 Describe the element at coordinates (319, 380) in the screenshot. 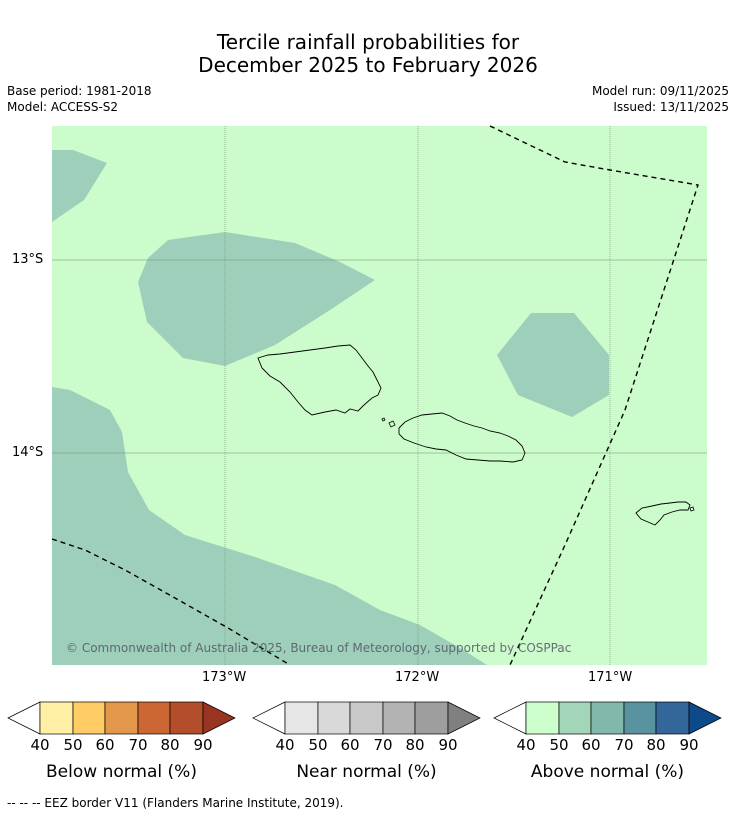

I see `island-savaii` at that location.